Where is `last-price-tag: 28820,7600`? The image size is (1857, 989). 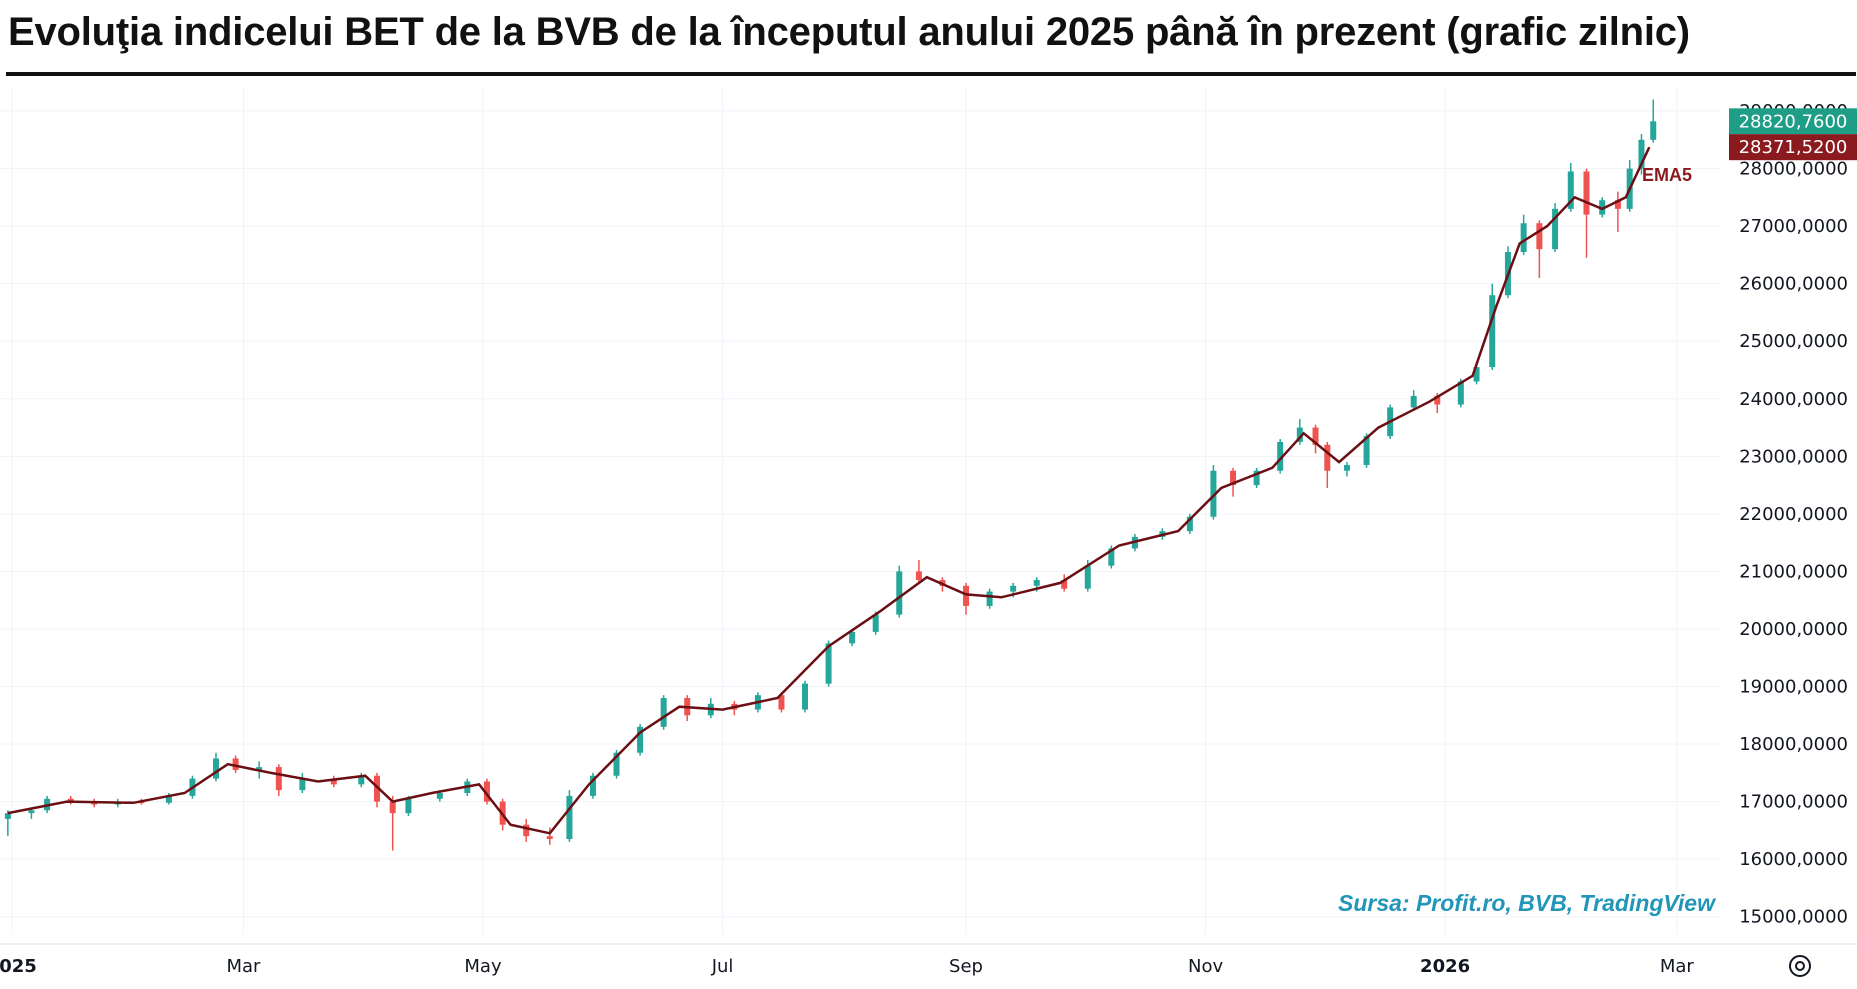
last-price-tag: 28820,7600 is located at coordinates (1793, 121).